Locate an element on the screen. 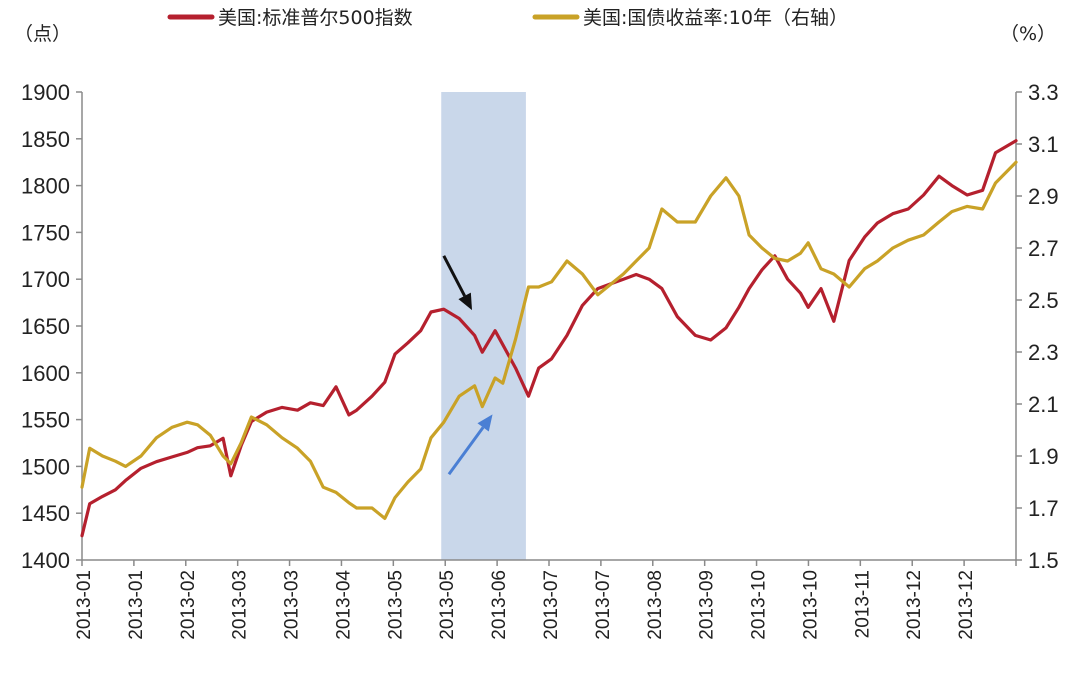 This screenshot has width=1080, height=680. right-tick-label: 1.7 is located at coordinates (1043, 508).